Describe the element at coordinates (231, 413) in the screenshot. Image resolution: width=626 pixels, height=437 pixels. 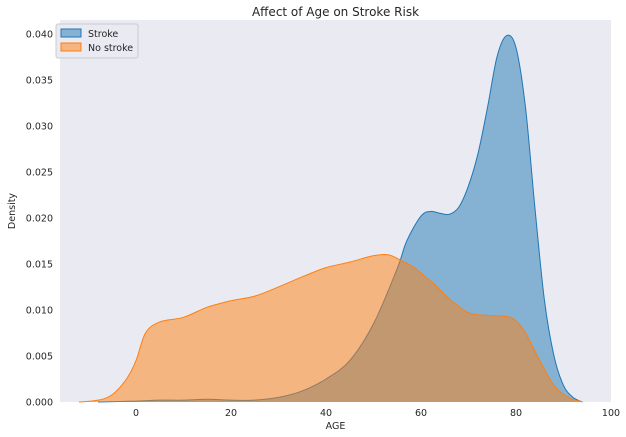
I see `x-tick-label: 20` at that location.